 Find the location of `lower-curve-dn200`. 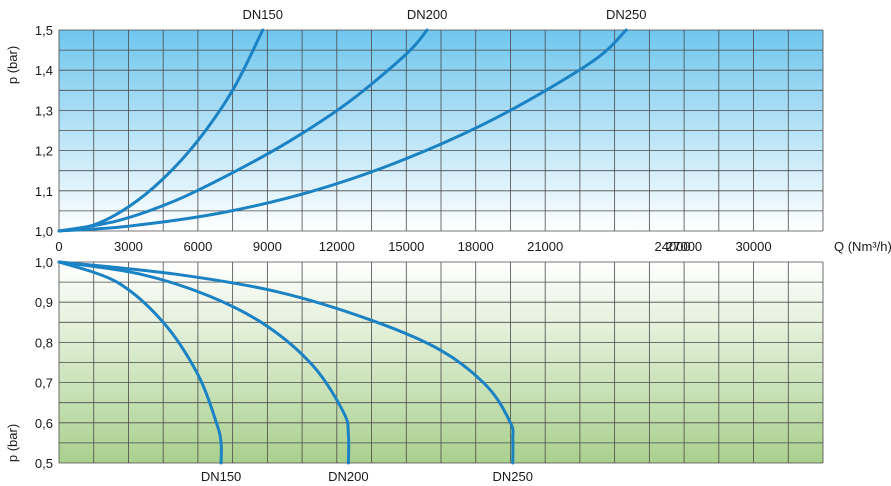

lower-curve-dn200 is located at coordinates (204, 362).